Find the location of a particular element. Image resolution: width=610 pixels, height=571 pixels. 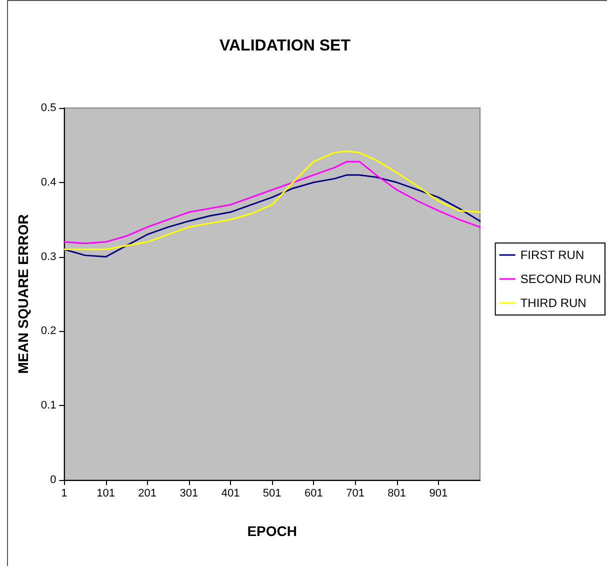

chart-title: VALIDATION SET is located at coordinates (285, 46).